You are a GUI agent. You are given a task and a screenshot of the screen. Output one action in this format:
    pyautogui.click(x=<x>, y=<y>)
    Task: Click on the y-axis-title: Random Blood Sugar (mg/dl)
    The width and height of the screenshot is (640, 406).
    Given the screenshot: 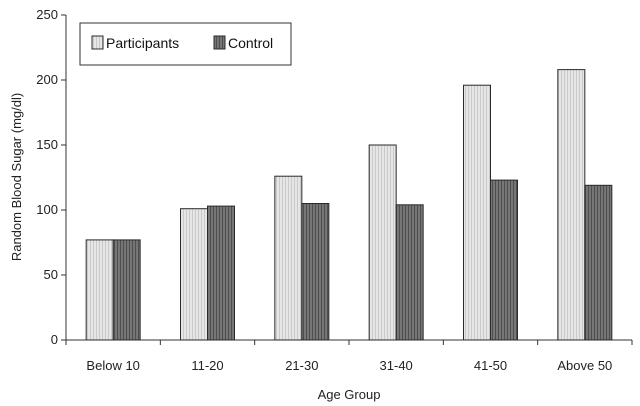 What is the action you would take?
    pyautogui.click(x=16, y=177)
    